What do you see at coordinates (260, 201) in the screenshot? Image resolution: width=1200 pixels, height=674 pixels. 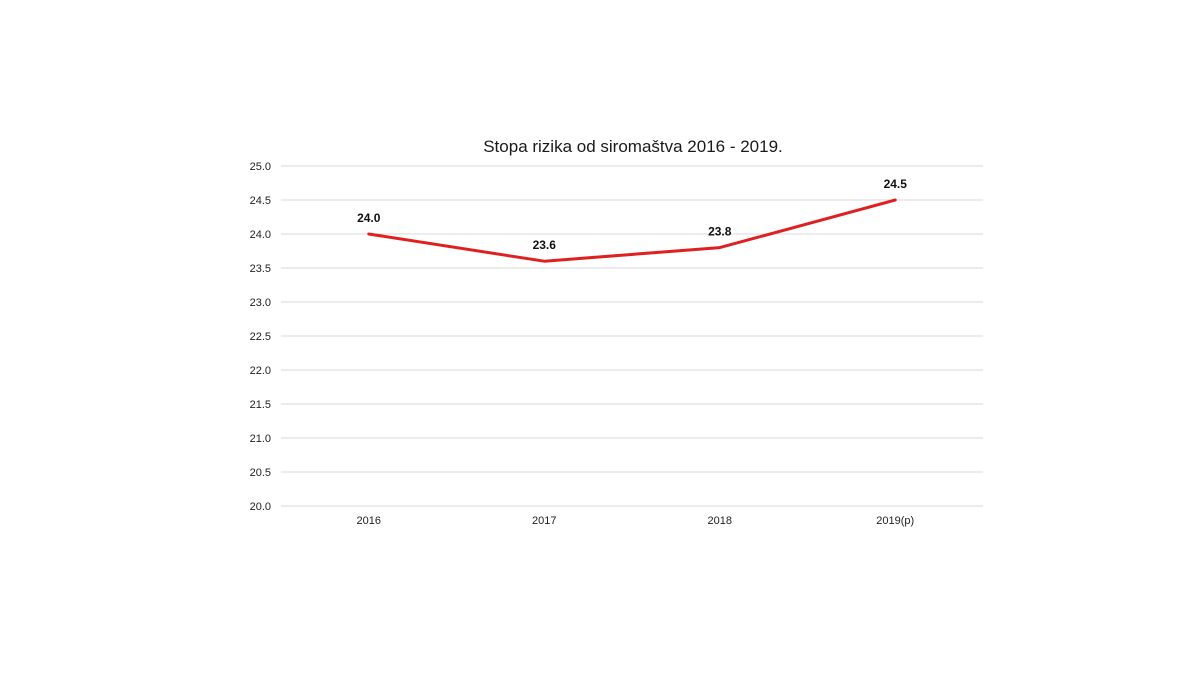 I see `y-tick-label: 24.5` at bounding box center [260, 201].